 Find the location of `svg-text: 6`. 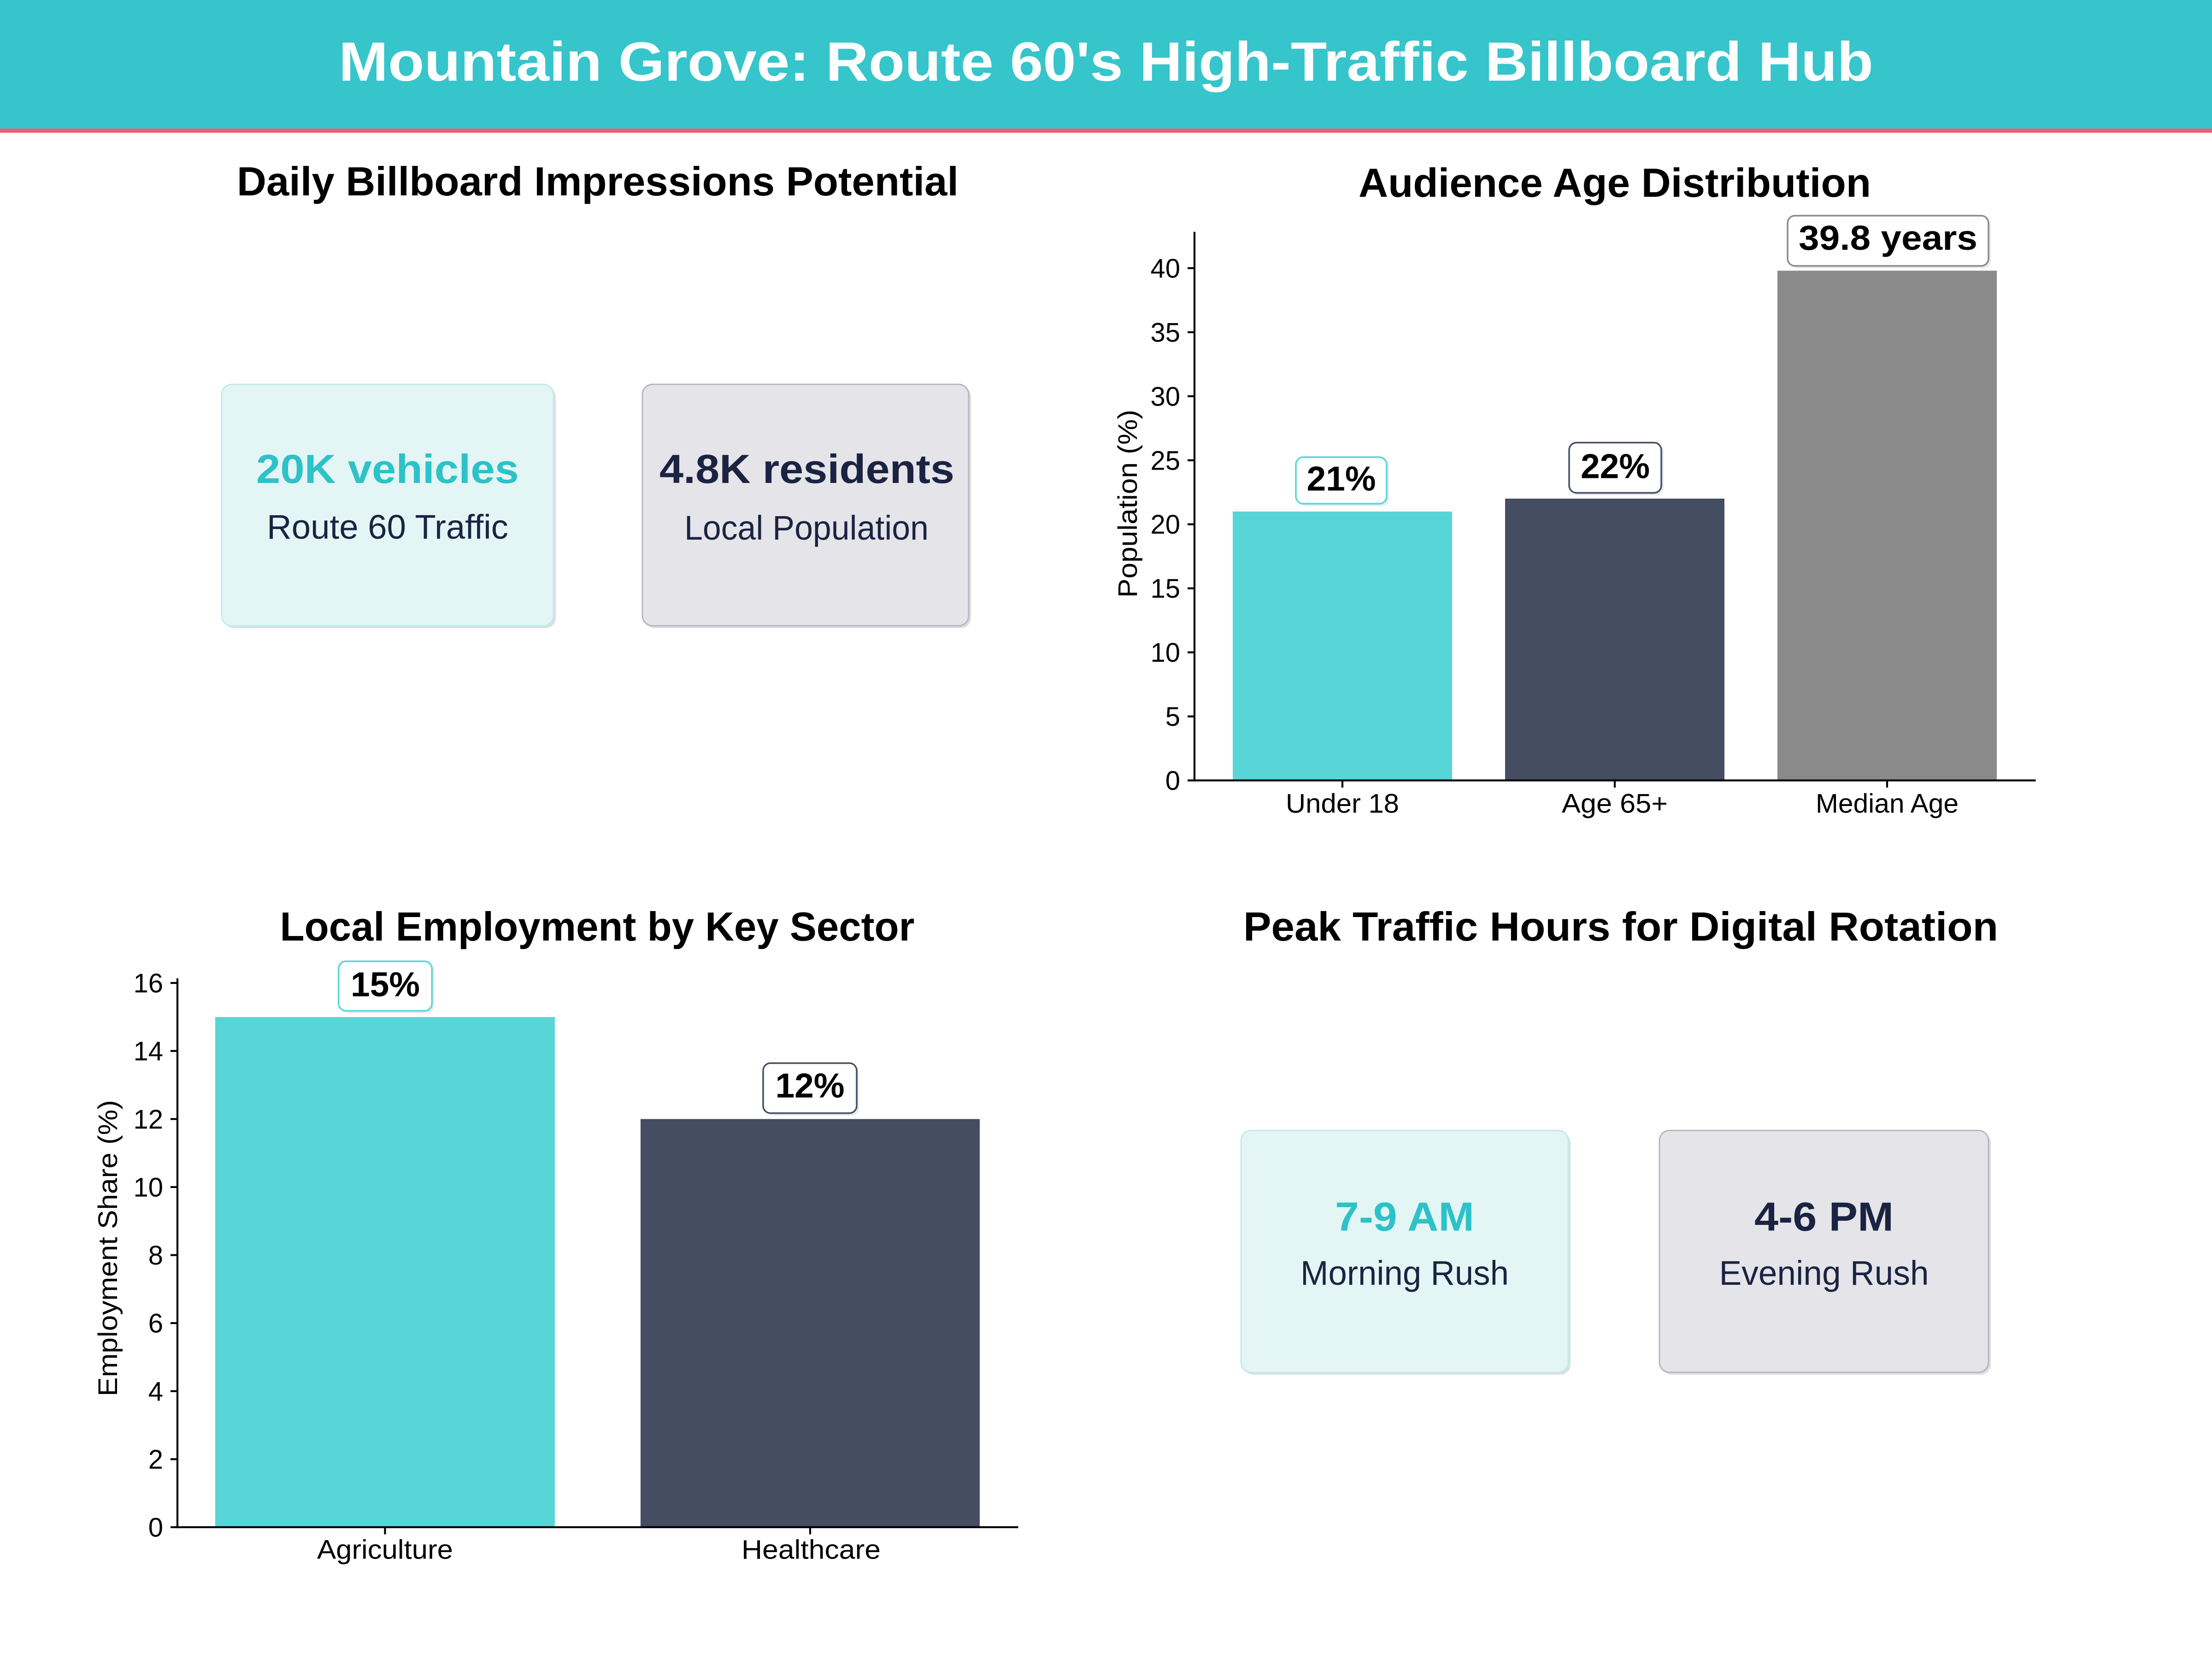

svg-text: 6 is located at coordinates (155, 1324).